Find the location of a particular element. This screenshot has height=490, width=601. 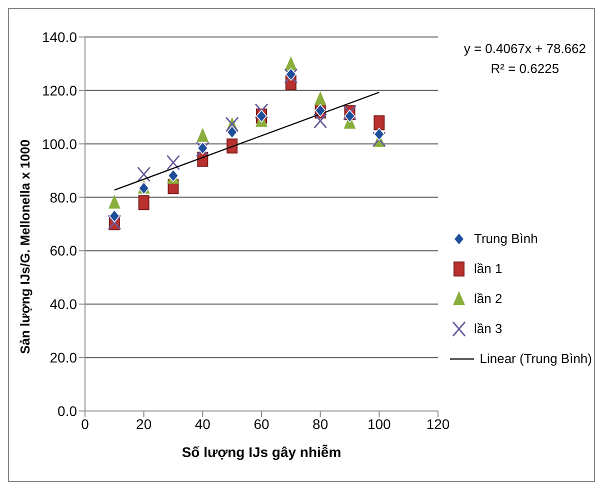

legend-label: lần 3 is located at coordinates (488, 329).